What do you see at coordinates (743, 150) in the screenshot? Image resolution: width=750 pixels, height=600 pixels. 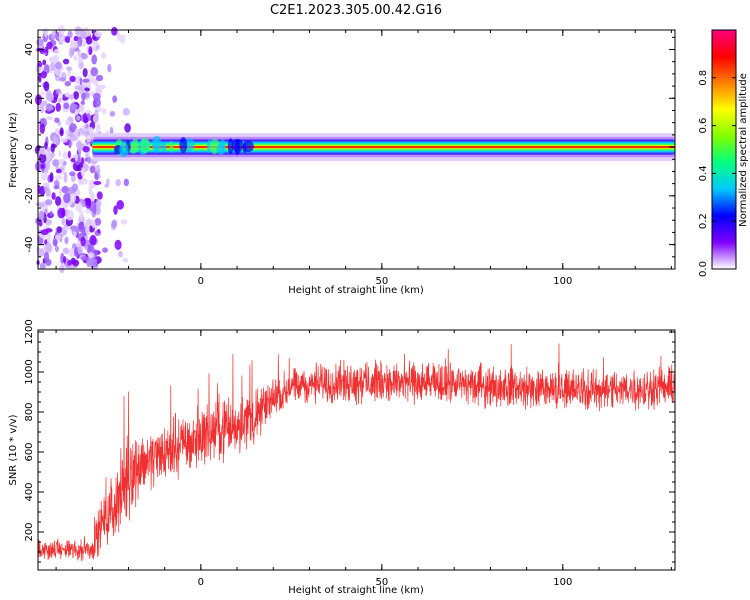 I see `colorbar-label: Normalized spectral amplitude` at bounding box center [743, 150].